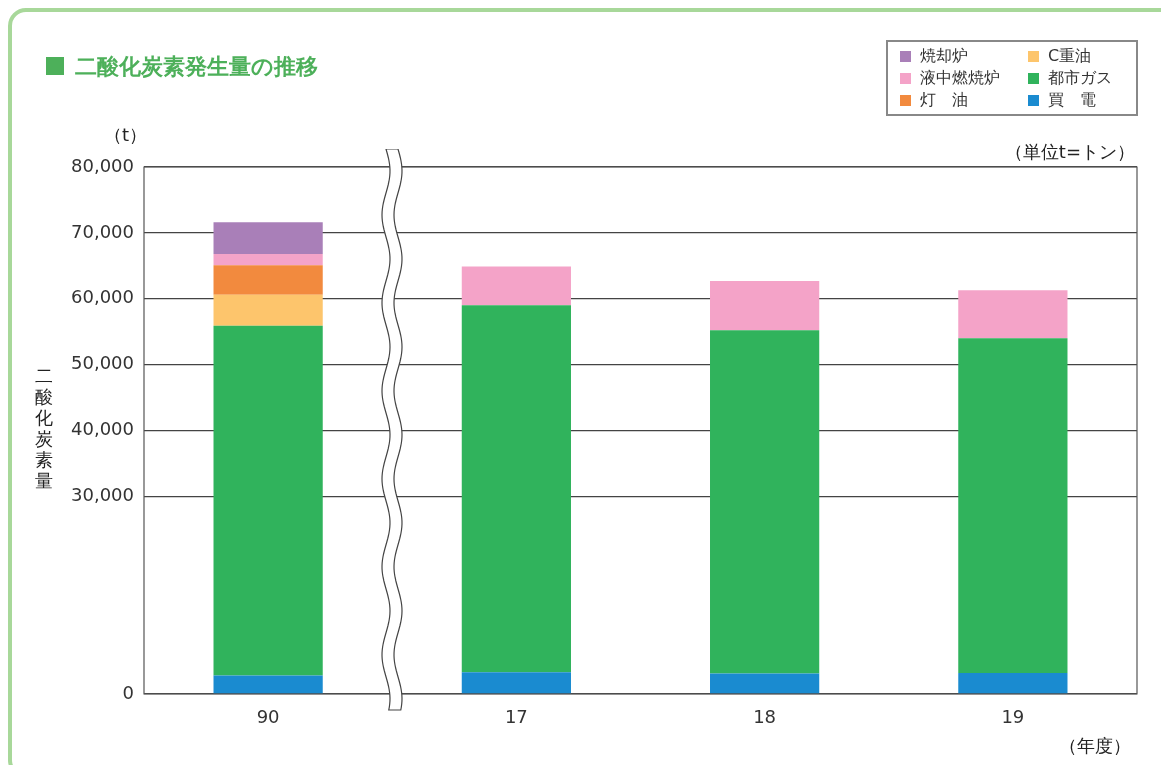 The height and width of the screenshot is (765, 1161). I want to click on y-tick-label: 0, so click(128, 692).